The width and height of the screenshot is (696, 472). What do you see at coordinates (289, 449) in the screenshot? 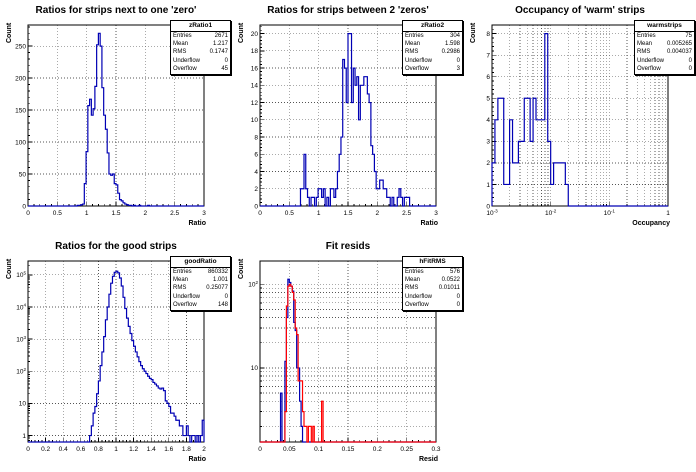
I see `axis-tick-label: 0.05` at bounding box center [289, 449].